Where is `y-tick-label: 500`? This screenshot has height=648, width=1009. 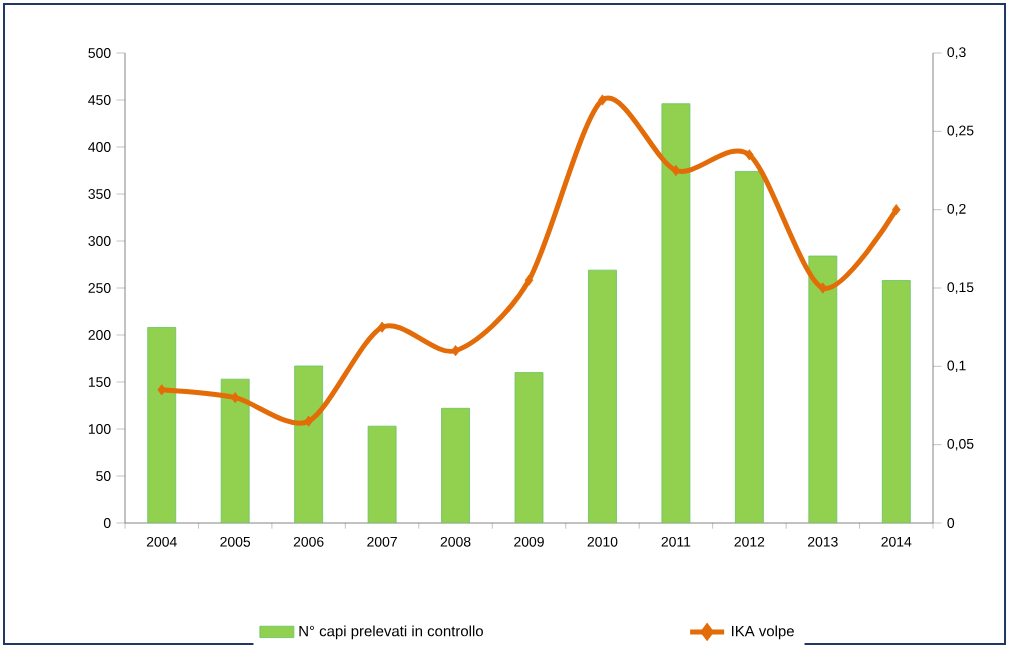 y-tick-label: 500 is located at coordinates (99, 53).